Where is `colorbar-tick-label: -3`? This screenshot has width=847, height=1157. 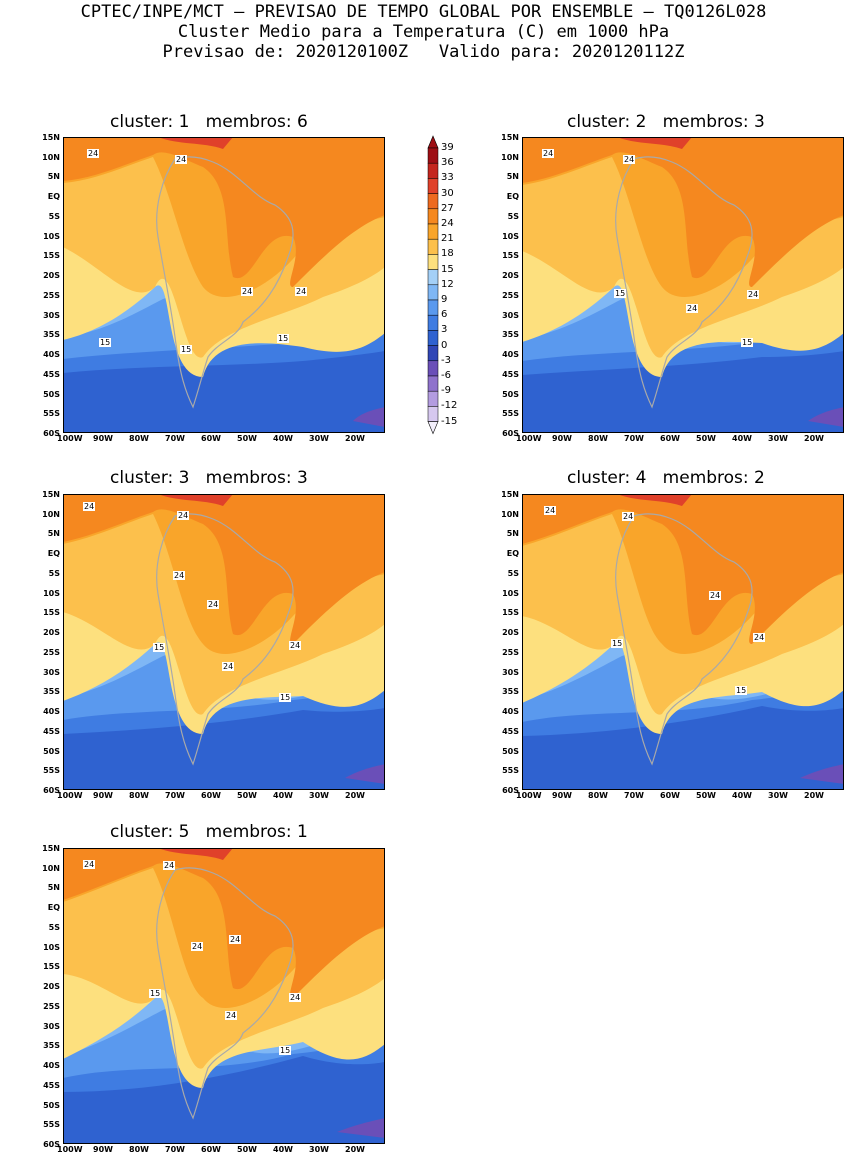
colorbar-tick-label: -3 is located at coordinates (446, 360).